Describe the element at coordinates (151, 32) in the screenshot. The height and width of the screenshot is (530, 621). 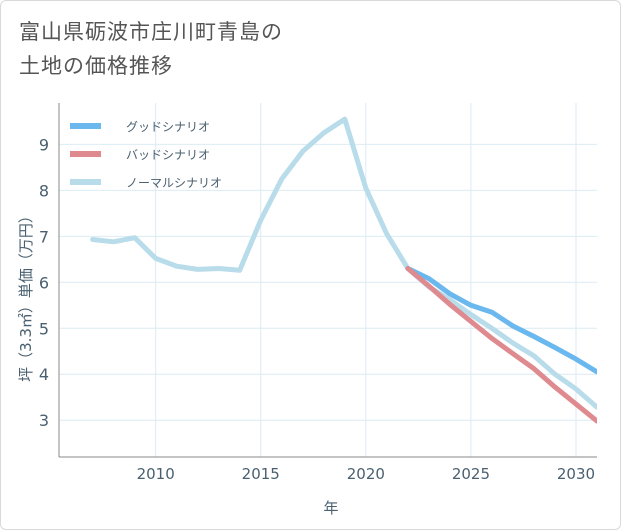
I see `title-line-1: 富山県砺波市庄川町青島の` at that location.